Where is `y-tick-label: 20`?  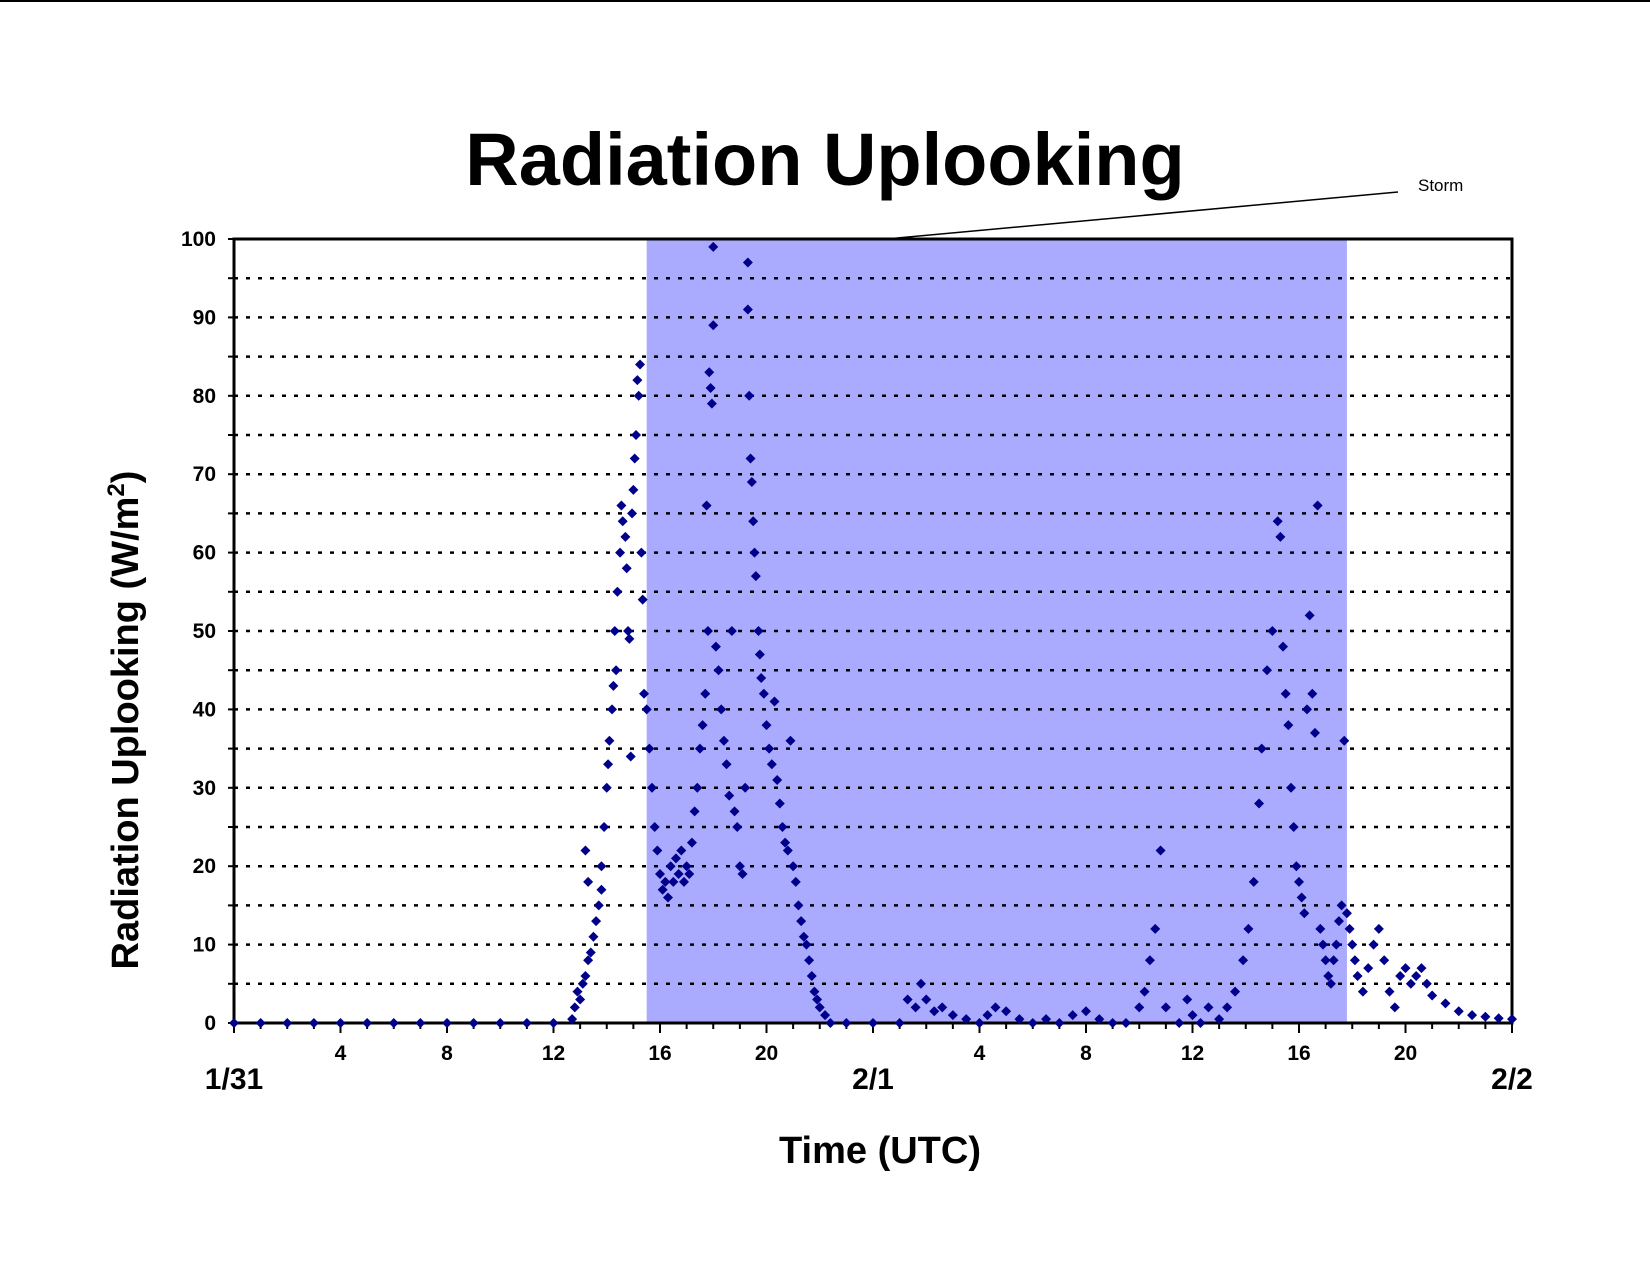 y-tick-label: 20 is located at coordinates (204, 866).